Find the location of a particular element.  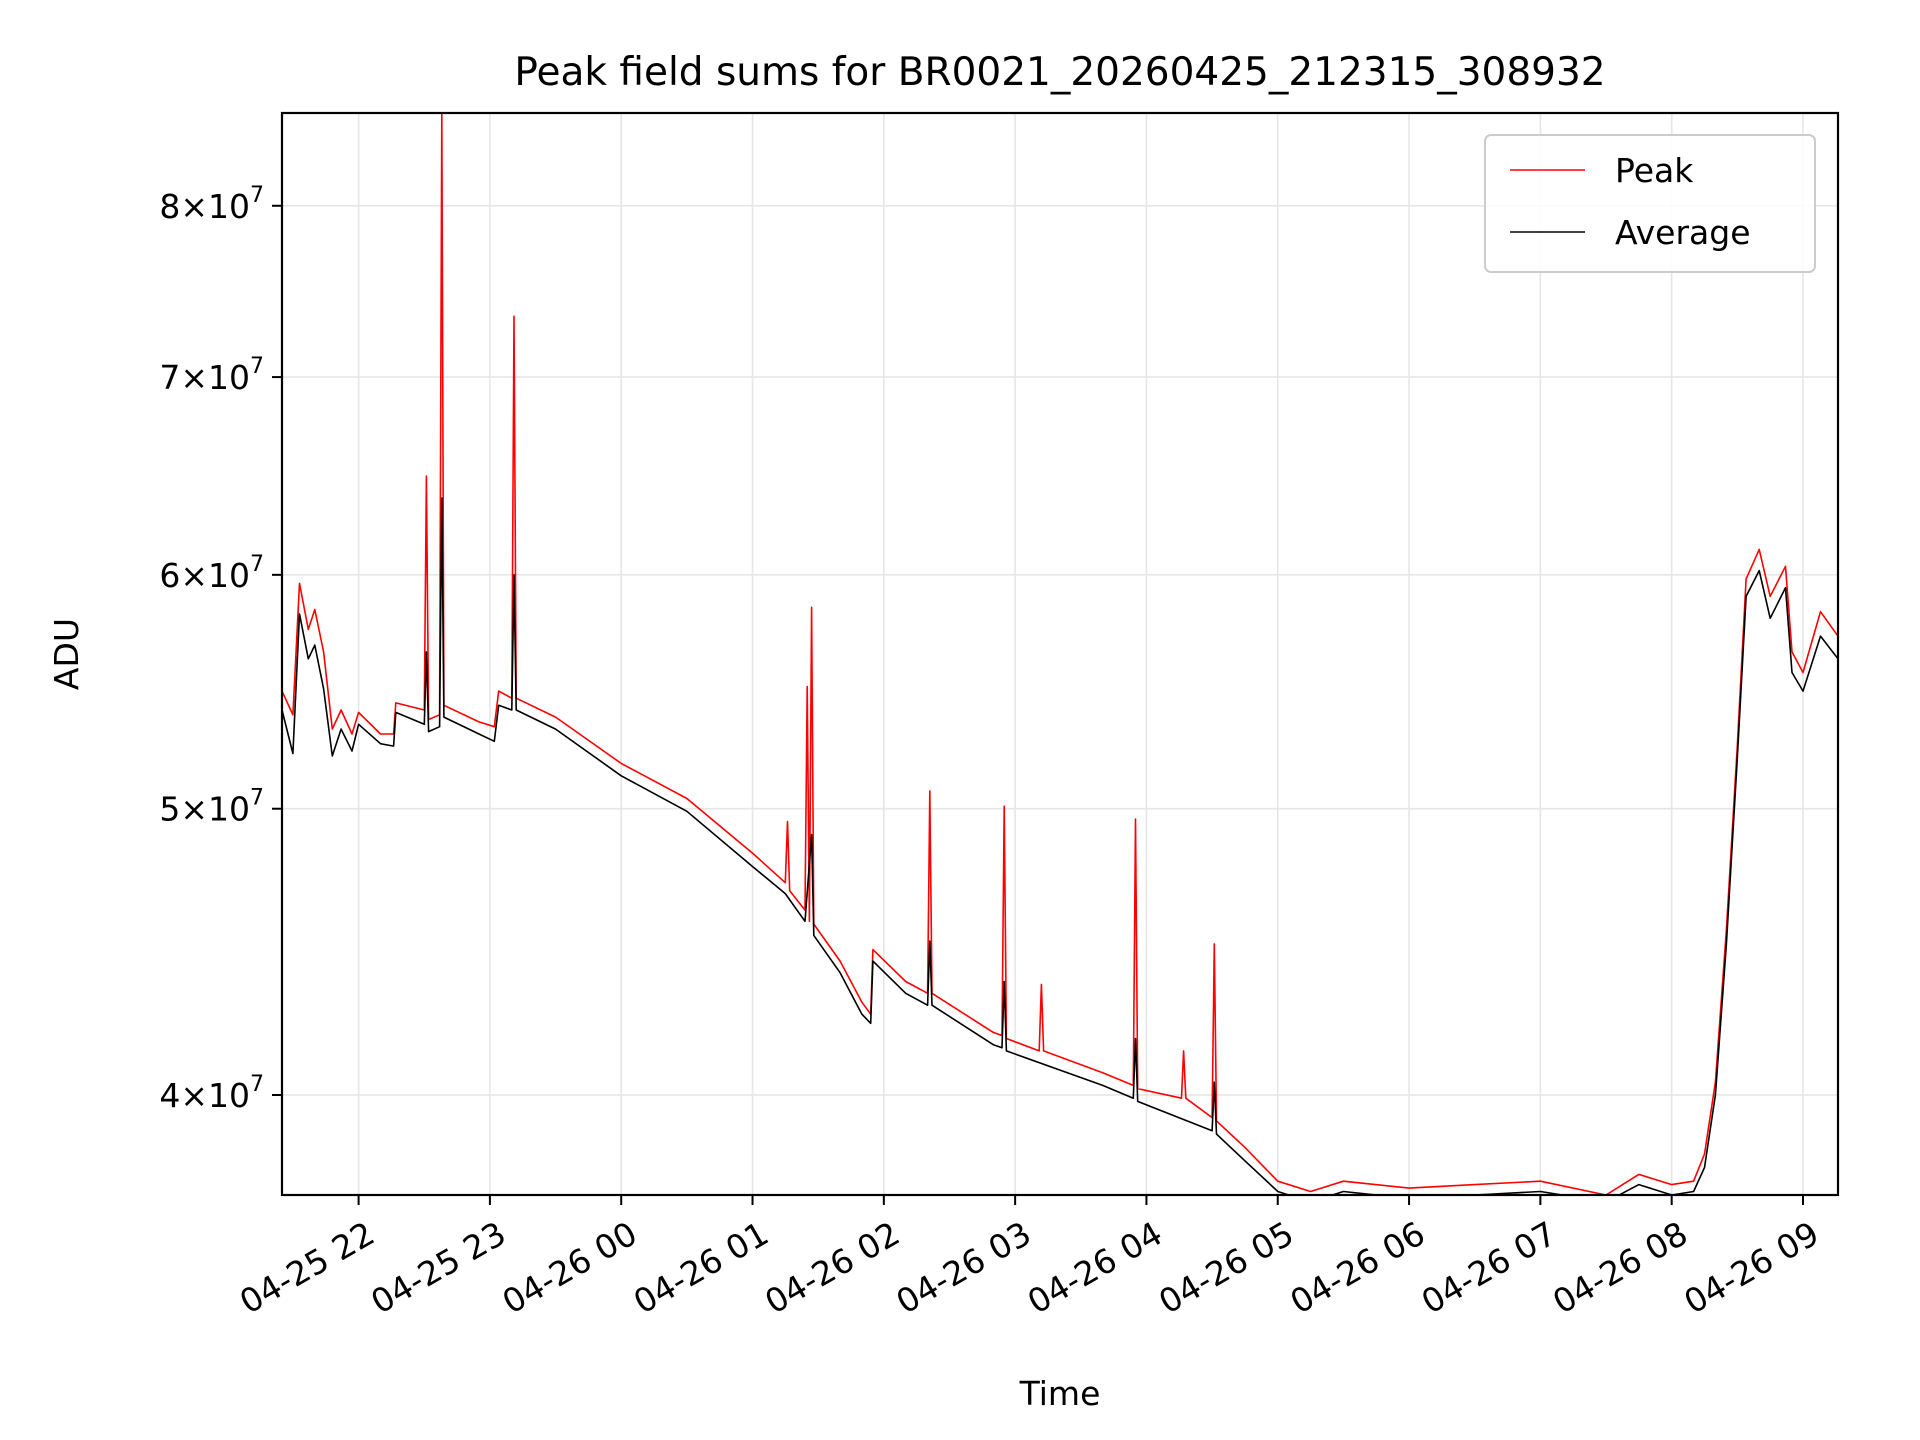

y-axis: 4×107 5×107 6×107 7×107 8×107 is located at coordinates (220, 649).